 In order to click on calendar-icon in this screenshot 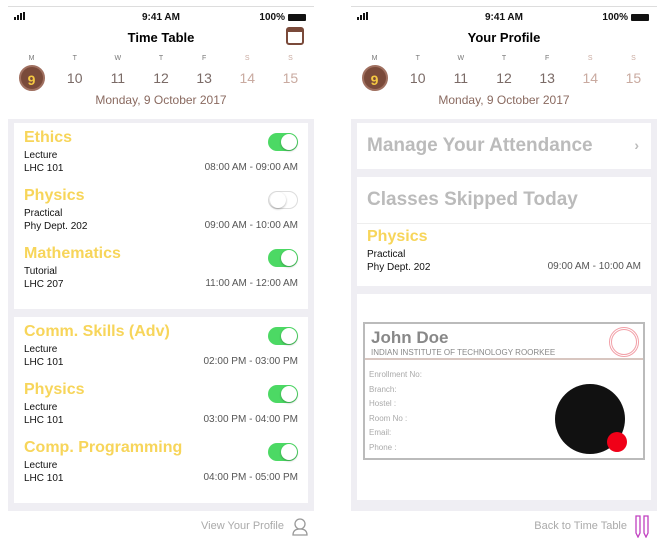, I will do `click(295, 36)`.